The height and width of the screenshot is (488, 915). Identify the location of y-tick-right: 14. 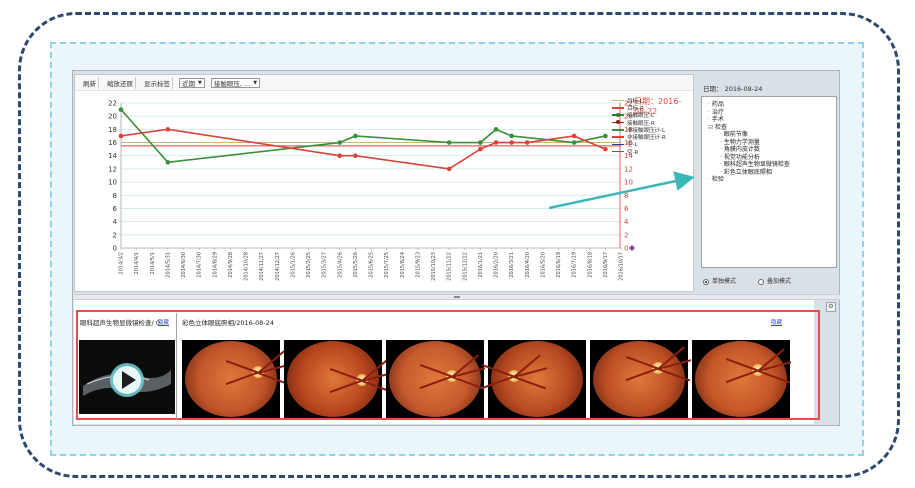
(628, 156).